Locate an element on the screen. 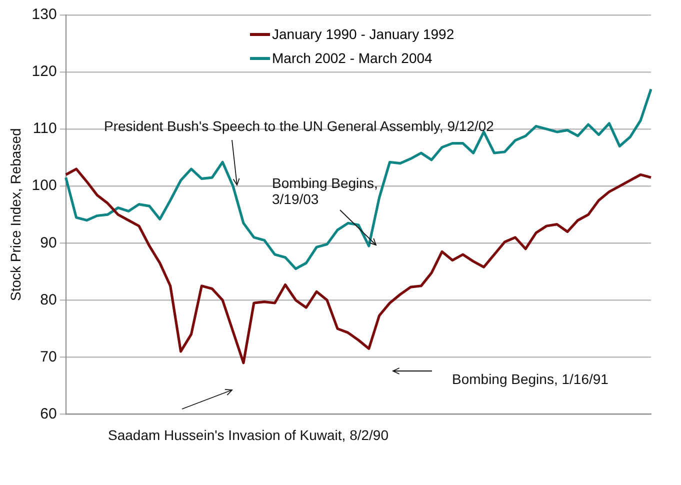 This screenshot has height=485, width=681. text: Saadam Hussein's Invasion of Kuwait, 8/2/90 is located at coordinates (248, 435).